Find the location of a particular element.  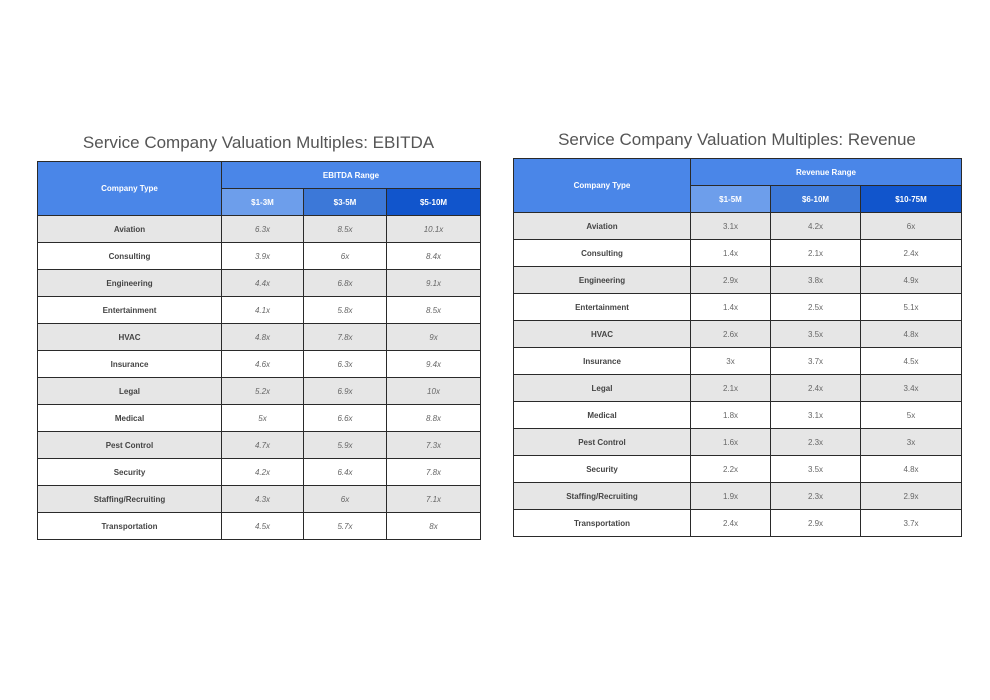

column-header: $10-75M is located at coordinates (911, 199).